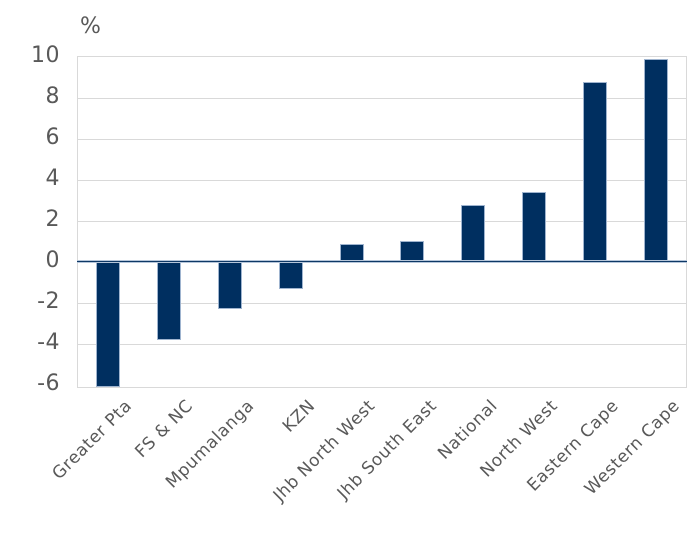 The image size is (700, 558). I want to click on y-tick-label--2: -2, so click(48, 301).